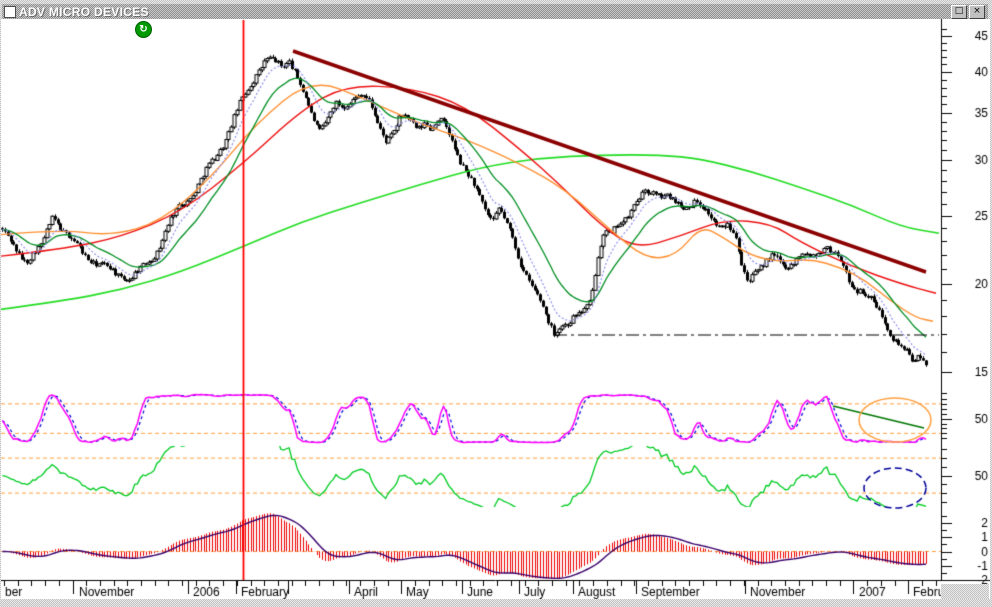  What do you see at coordinates (959, 11) in the screenshot?
I see `maximize-button: □` at bounding box center [959, 11].